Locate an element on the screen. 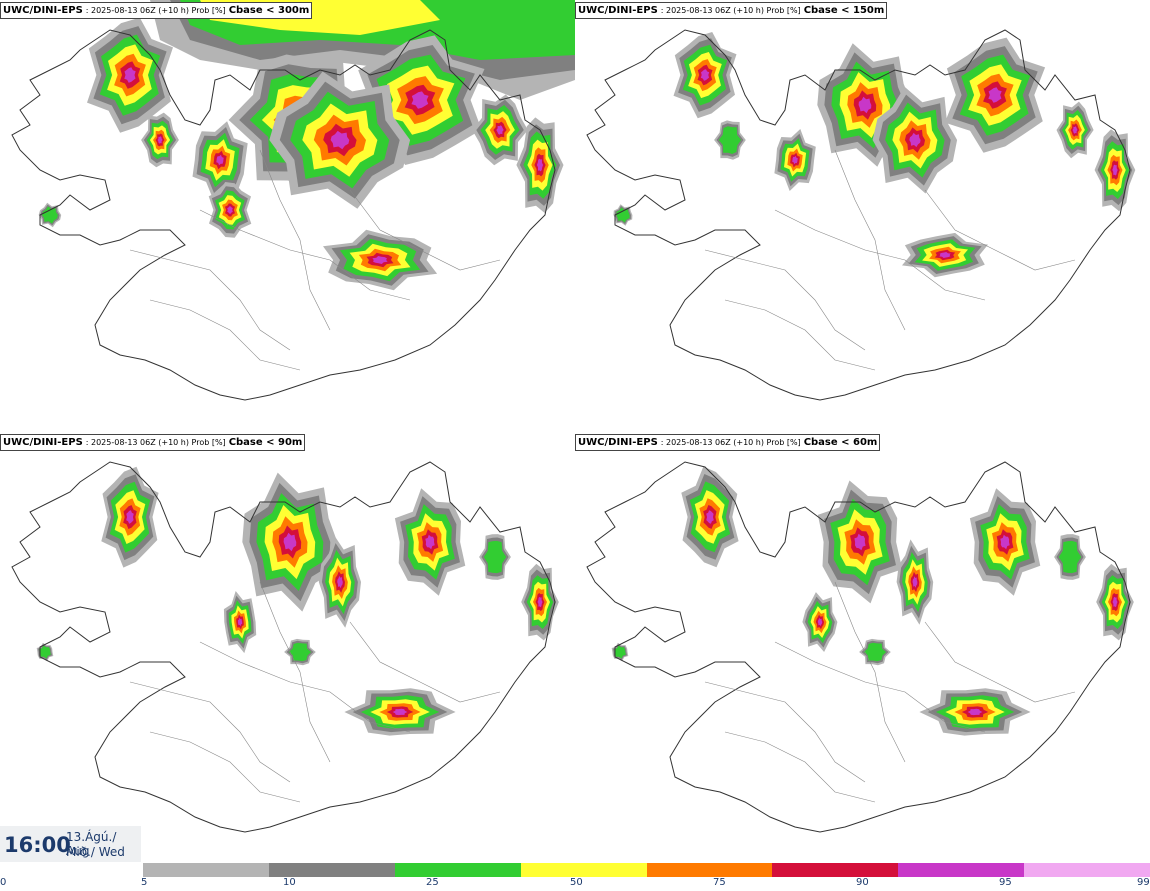  legend-tick-label: 50 is located at coordinates (576, 882).